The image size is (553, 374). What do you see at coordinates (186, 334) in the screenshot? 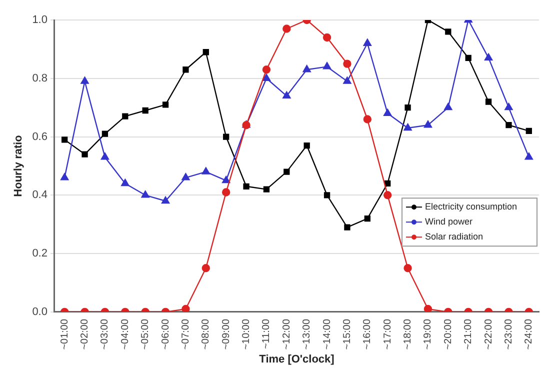
I see `x-tick-label: ~07:00` at bounding box center [186, 334].